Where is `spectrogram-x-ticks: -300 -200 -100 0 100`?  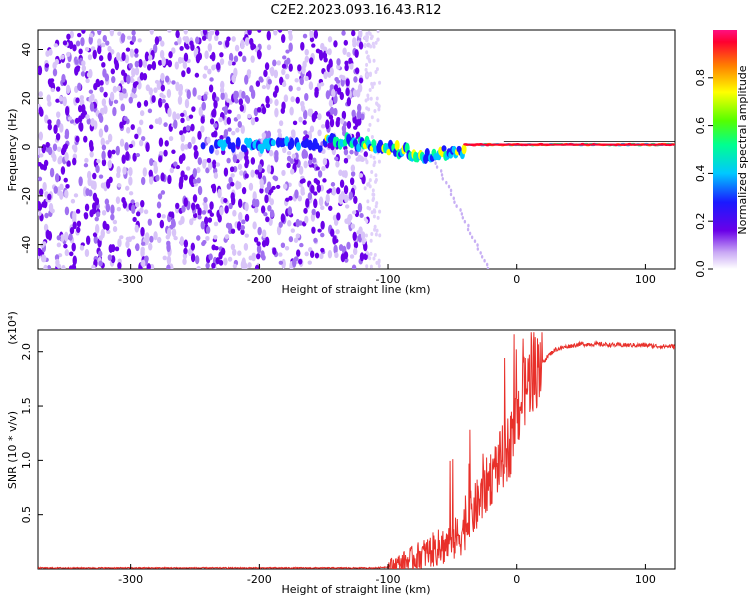
spectrogram-x-ticks: -300 -200 -100 0 100 is located at coordinates (387, 275).